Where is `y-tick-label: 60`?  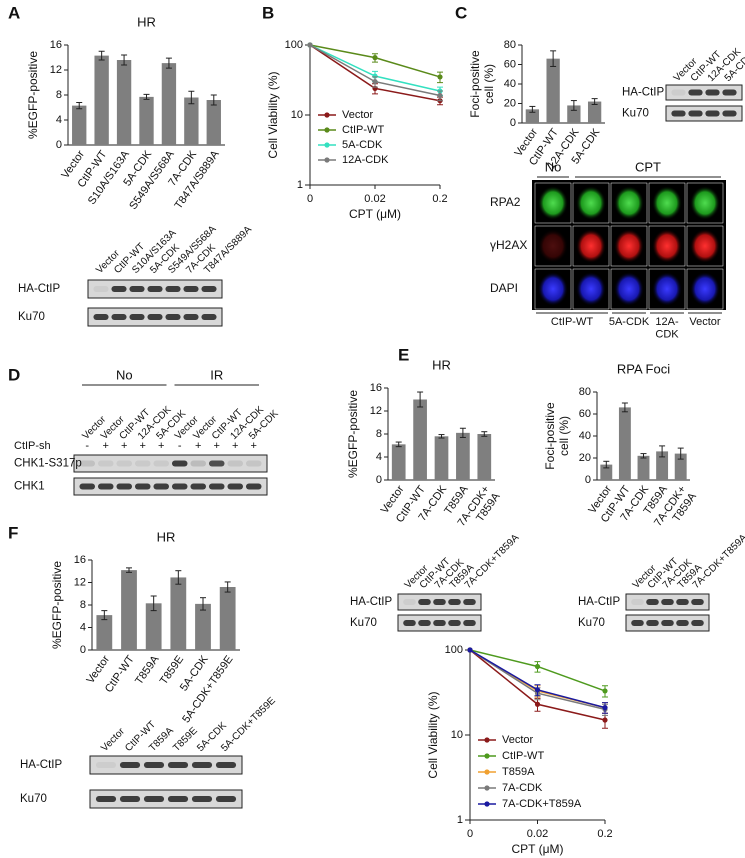
y-tick-label: 60 is located at coordinates (585, 414).